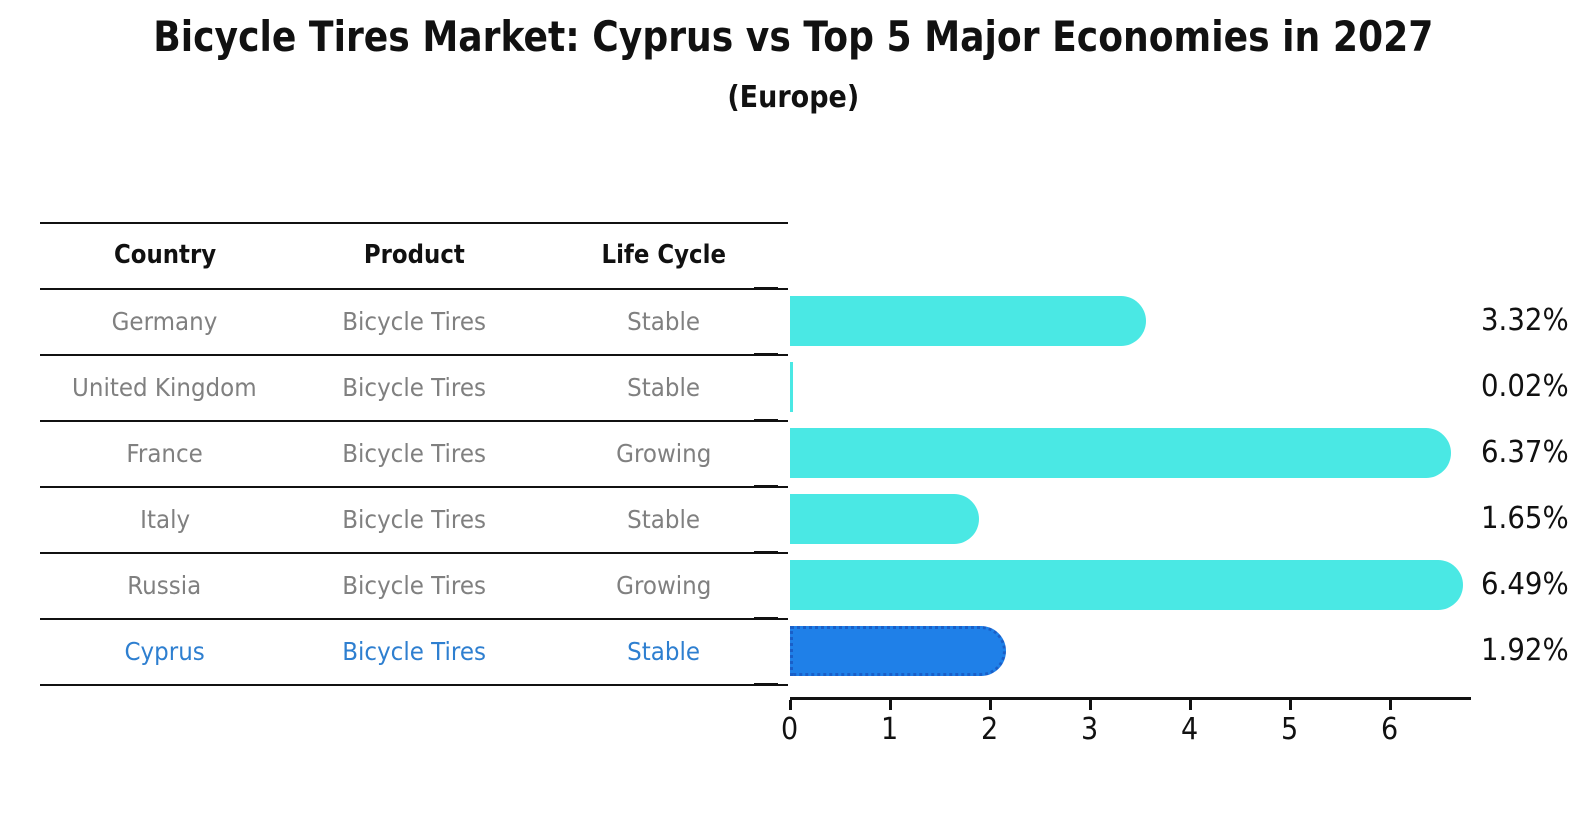 This screenshot has width=1586, height=823. I want to click on table-header-product-label: Product, so click(414, 255).